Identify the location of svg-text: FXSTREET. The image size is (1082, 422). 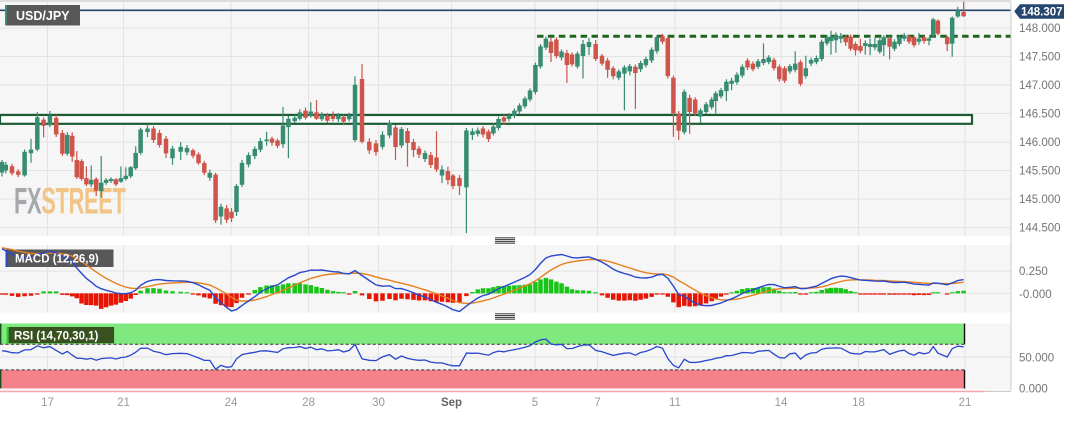
(70, 202).